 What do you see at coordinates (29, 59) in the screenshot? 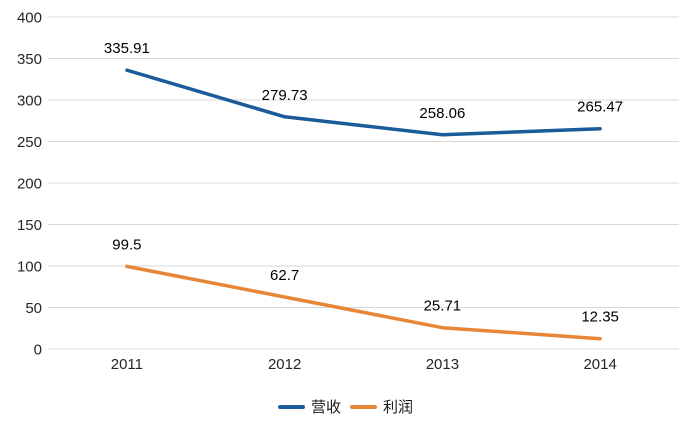
I see `y-axis-tick-label: 350` at bounding box center [29, 59].